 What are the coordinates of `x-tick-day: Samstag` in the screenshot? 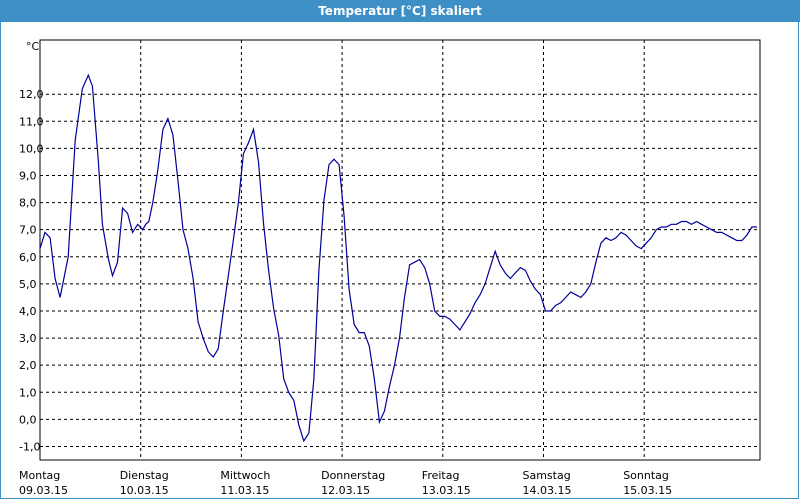 It's located at (546, 475).